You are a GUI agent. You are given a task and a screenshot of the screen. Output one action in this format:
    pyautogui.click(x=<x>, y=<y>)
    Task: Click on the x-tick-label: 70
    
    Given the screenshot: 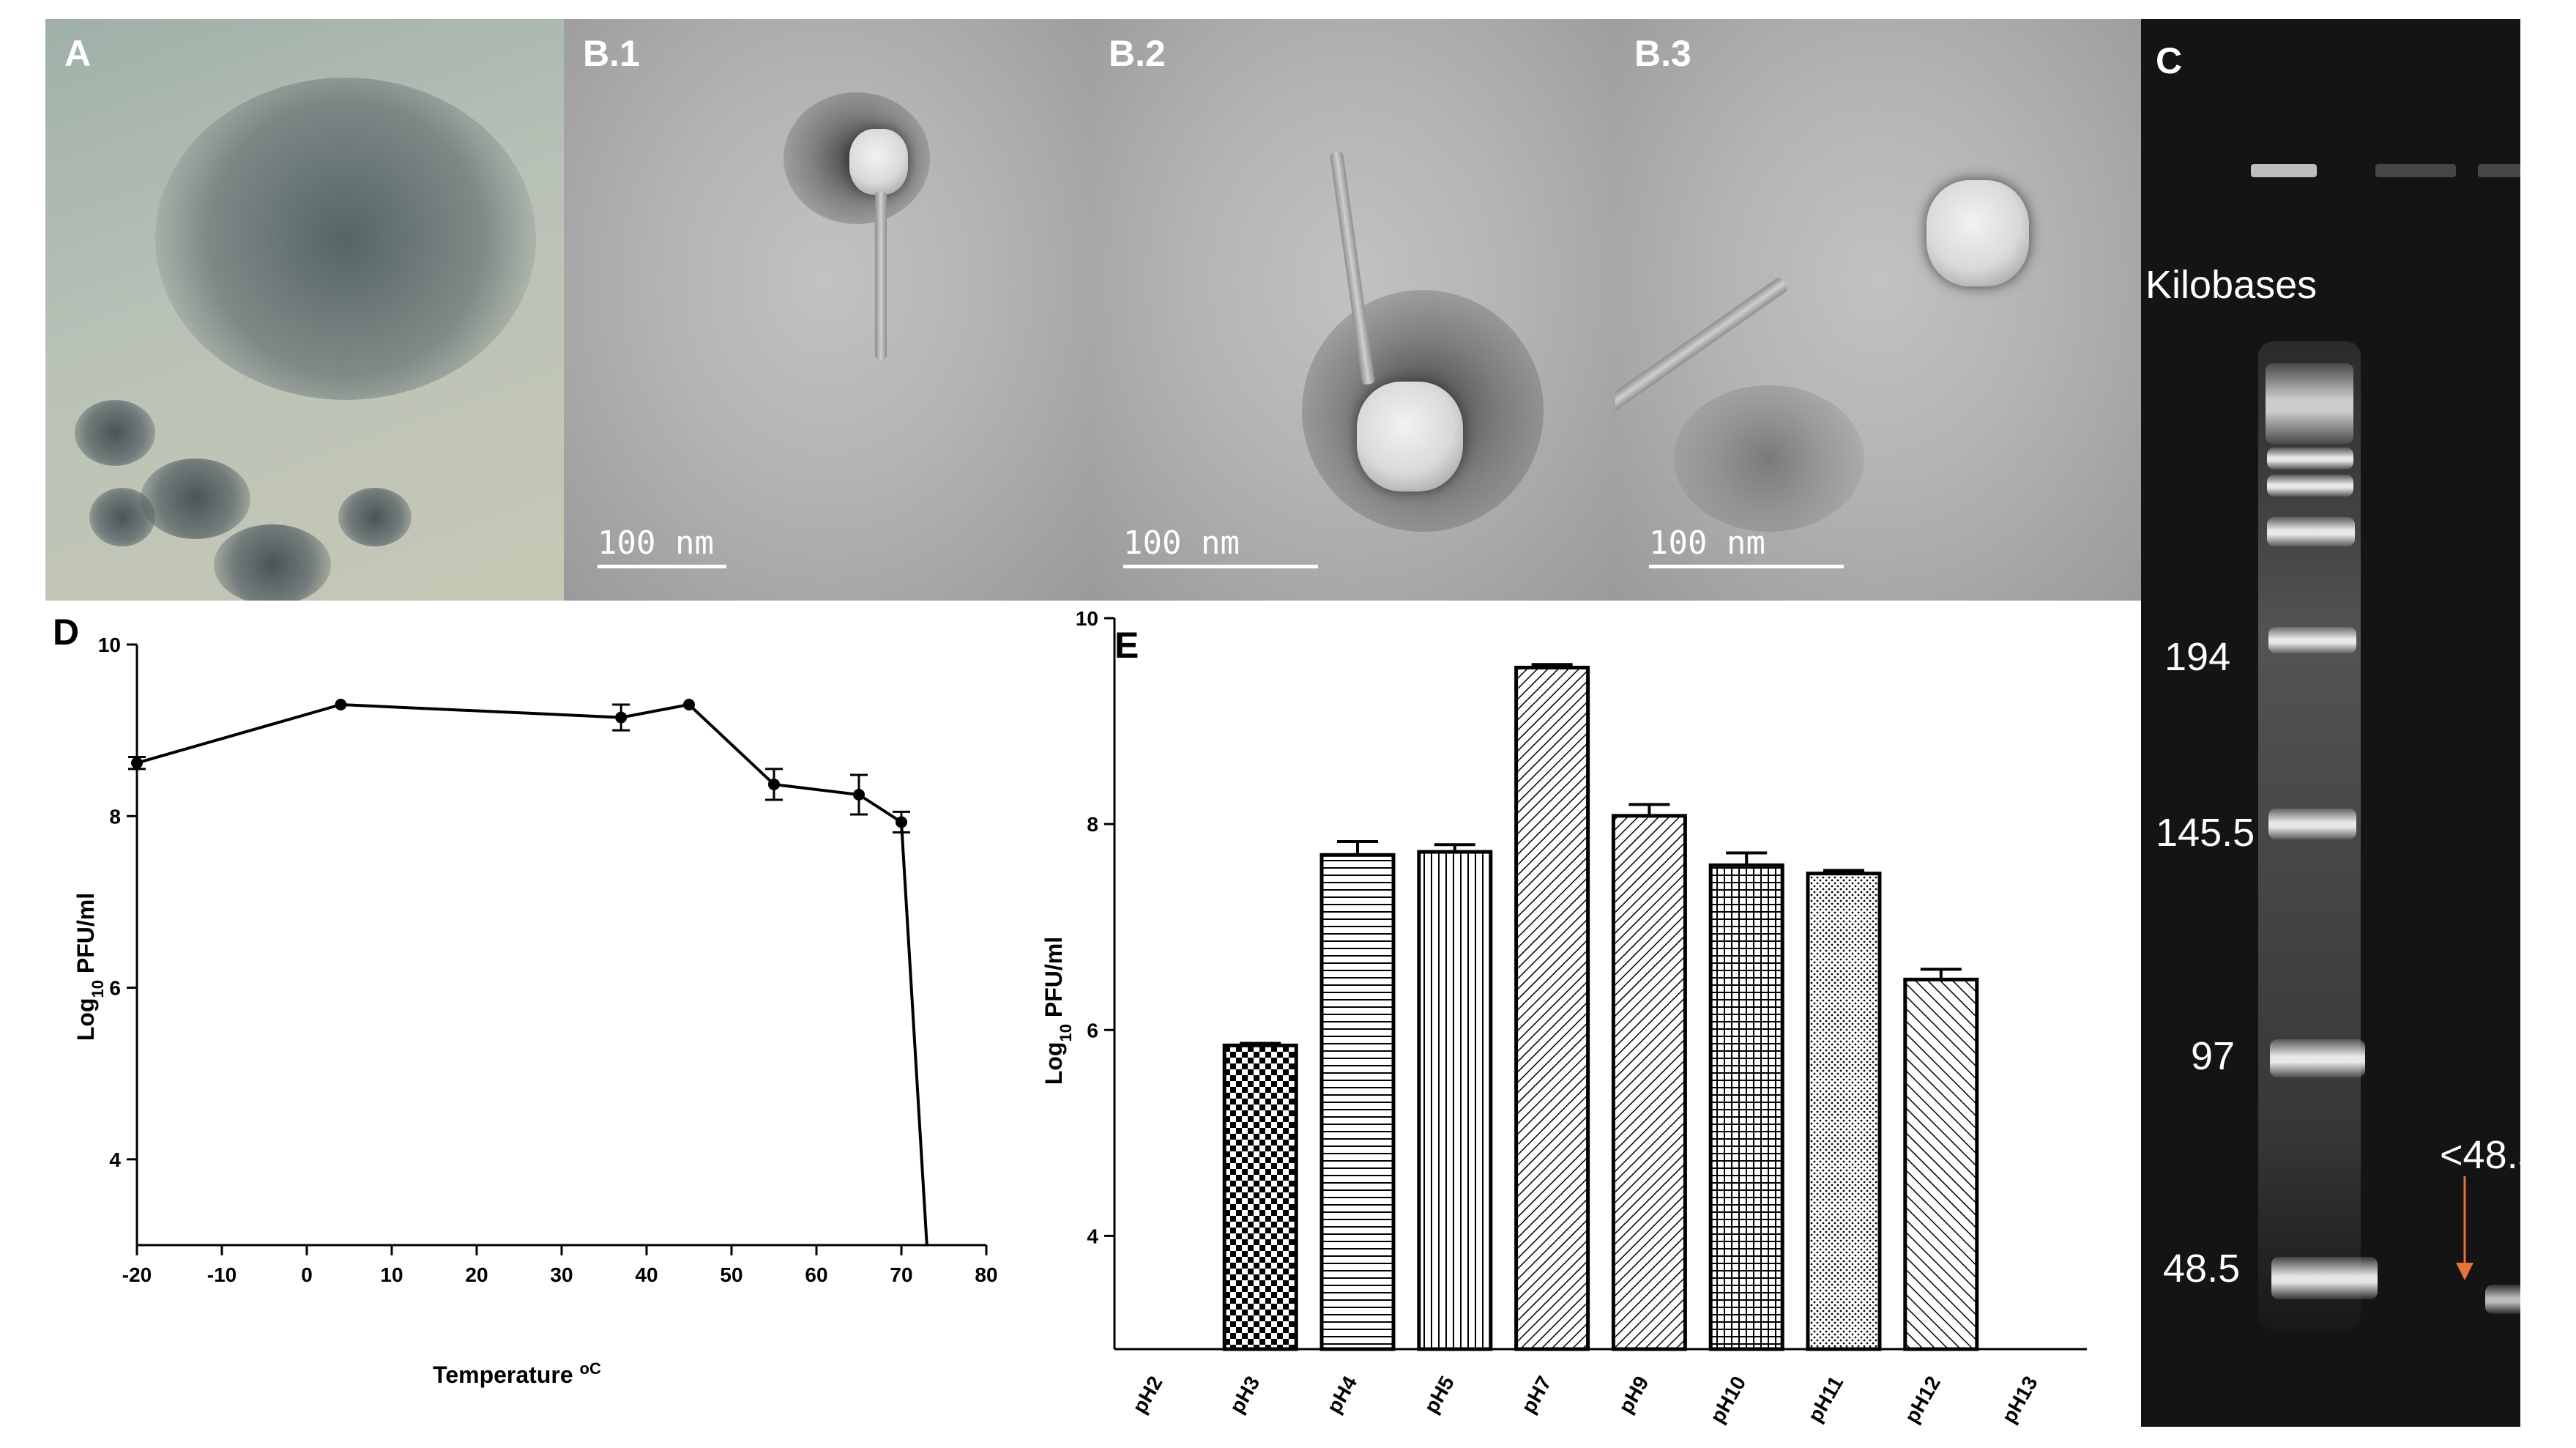 What is the action you would take?
    pyautogui.click(x=901, y=1275)
    